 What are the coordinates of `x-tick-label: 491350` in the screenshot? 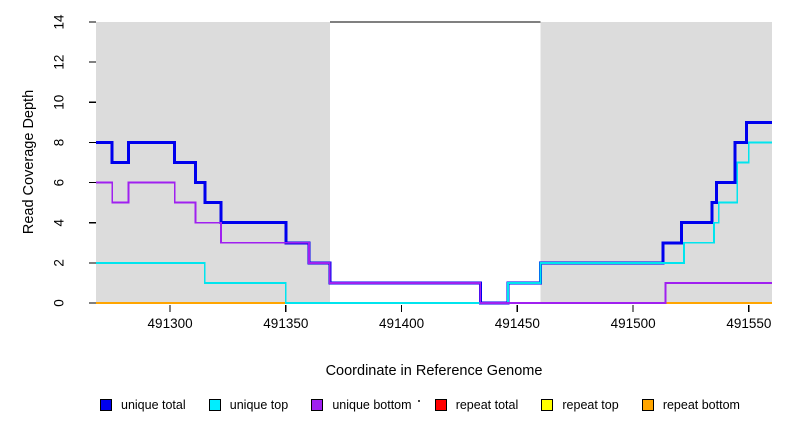 It's located at (285, 323).